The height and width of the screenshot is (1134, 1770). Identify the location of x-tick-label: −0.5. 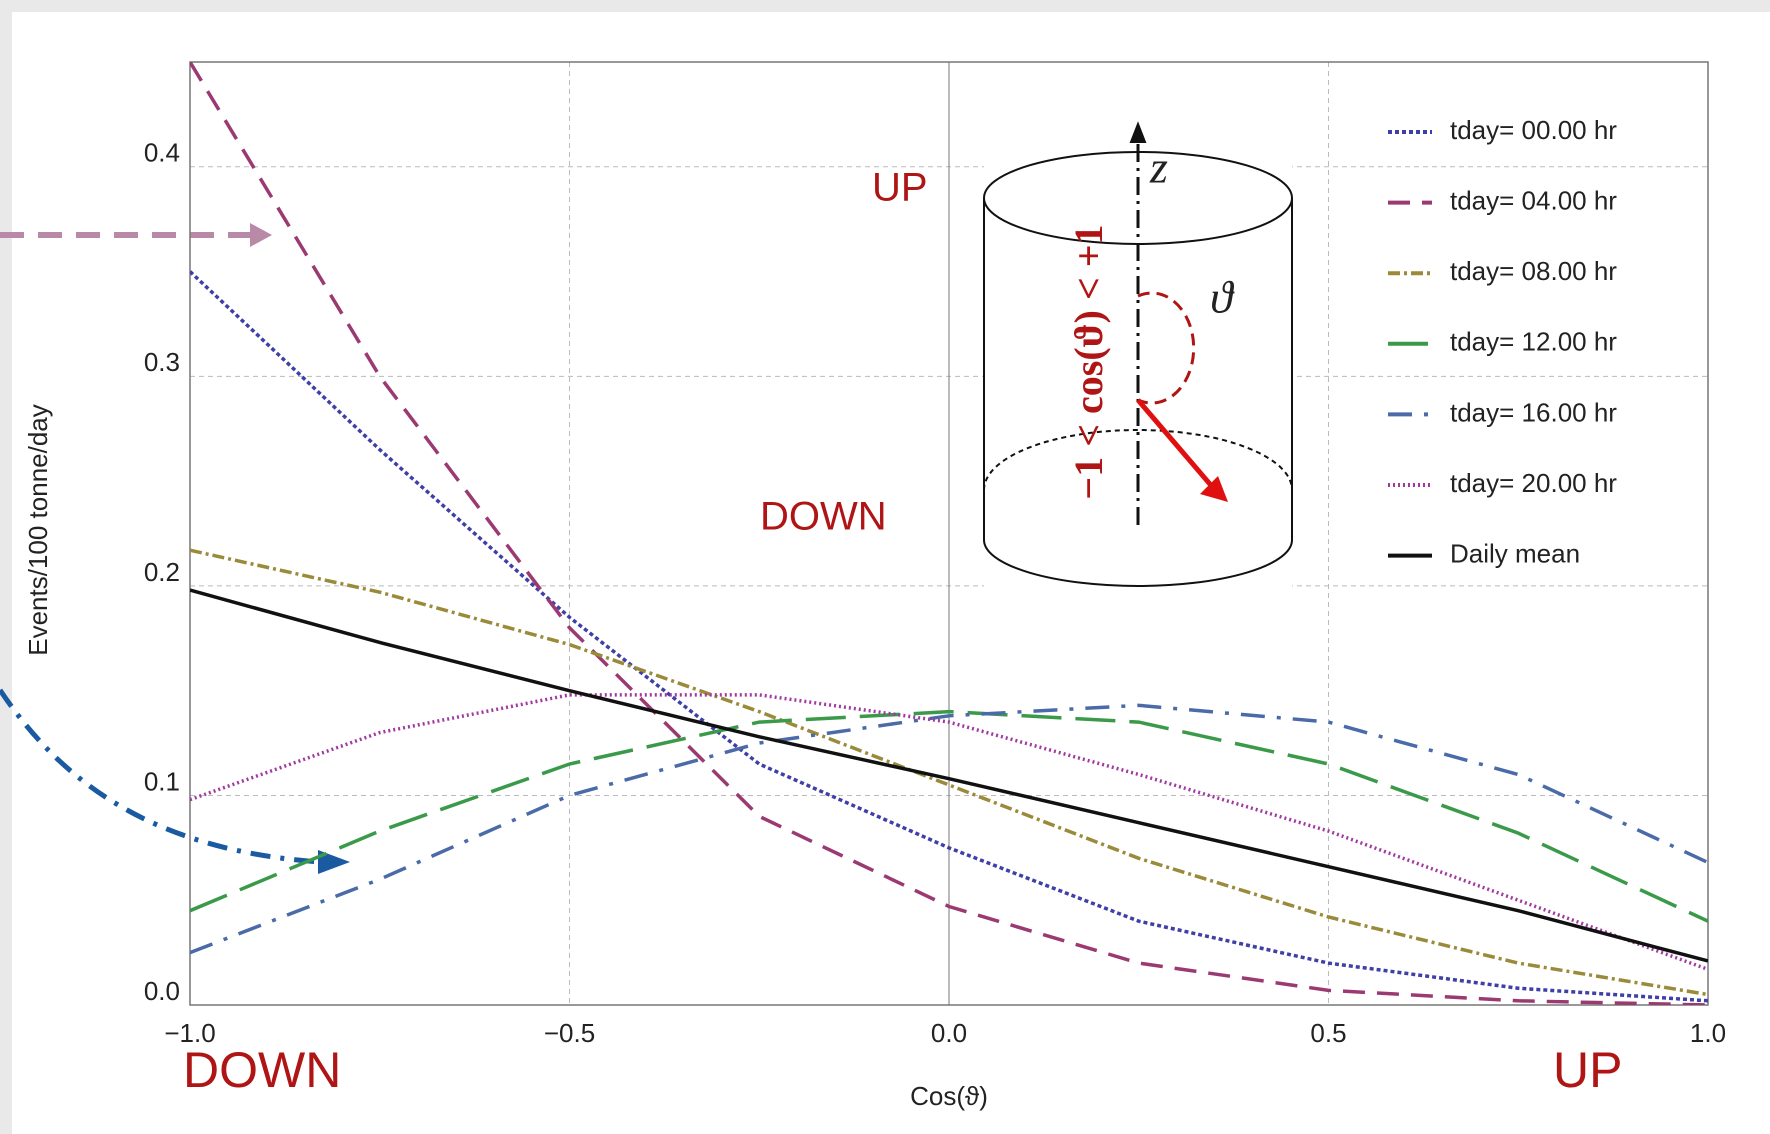
(569, 1033).